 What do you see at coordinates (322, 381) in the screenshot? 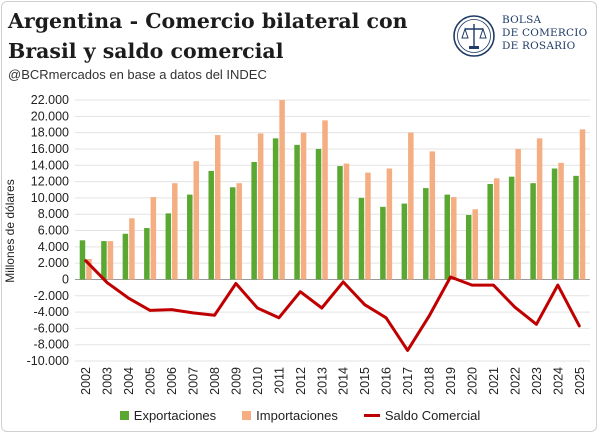
I see `x-tick-label: 2013` at bounding box center [322, 381].